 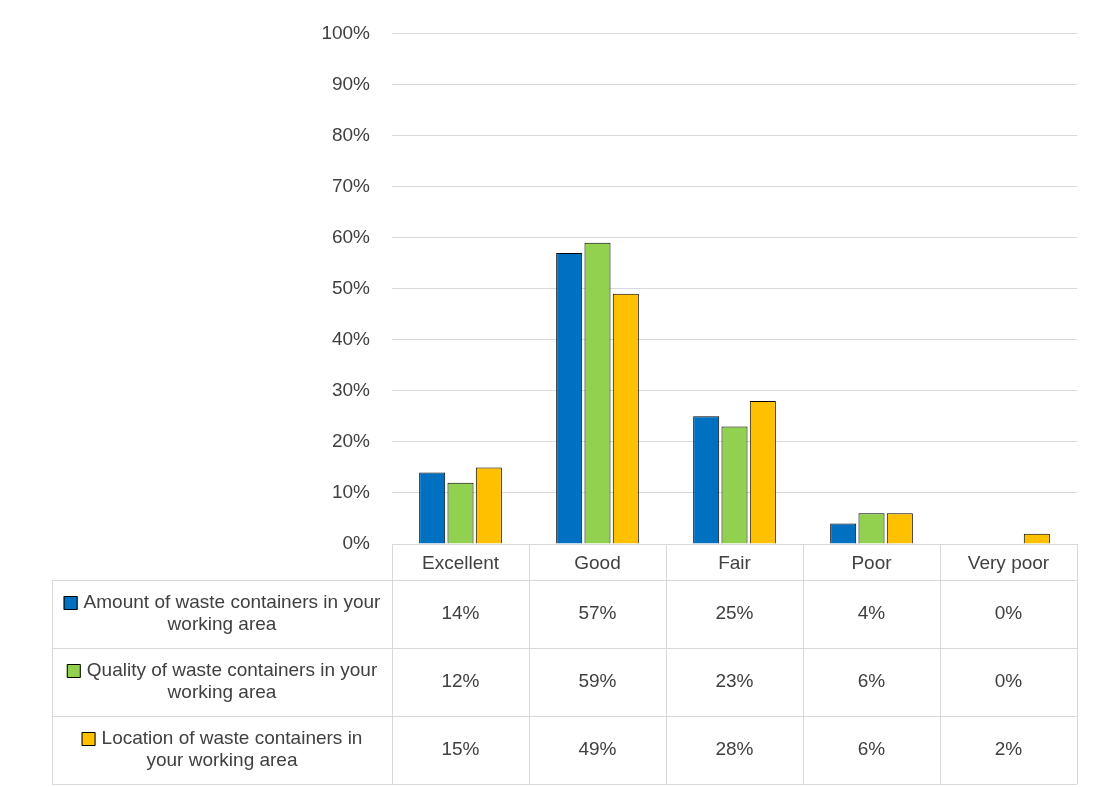 What do you see at coordinates (1008, 749) in the screenshot?
I see `data-label: 2%` at bounding box center [1008, 749].